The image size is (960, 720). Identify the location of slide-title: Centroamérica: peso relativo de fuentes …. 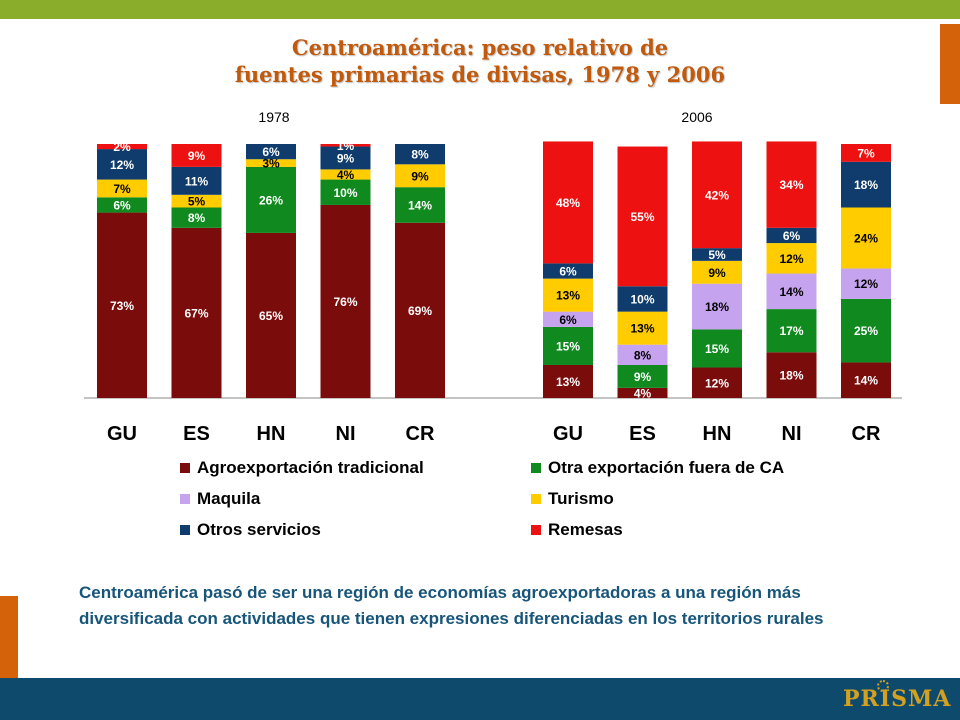
(480, 61).